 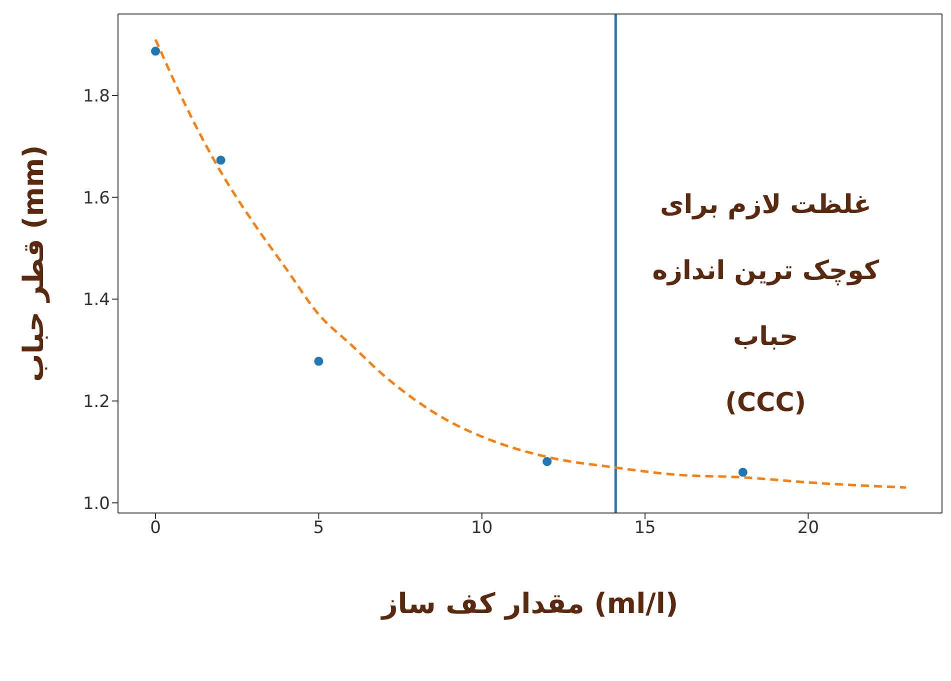 I want to click on y-tick-label: 1.2, so click(x=96, y=402).